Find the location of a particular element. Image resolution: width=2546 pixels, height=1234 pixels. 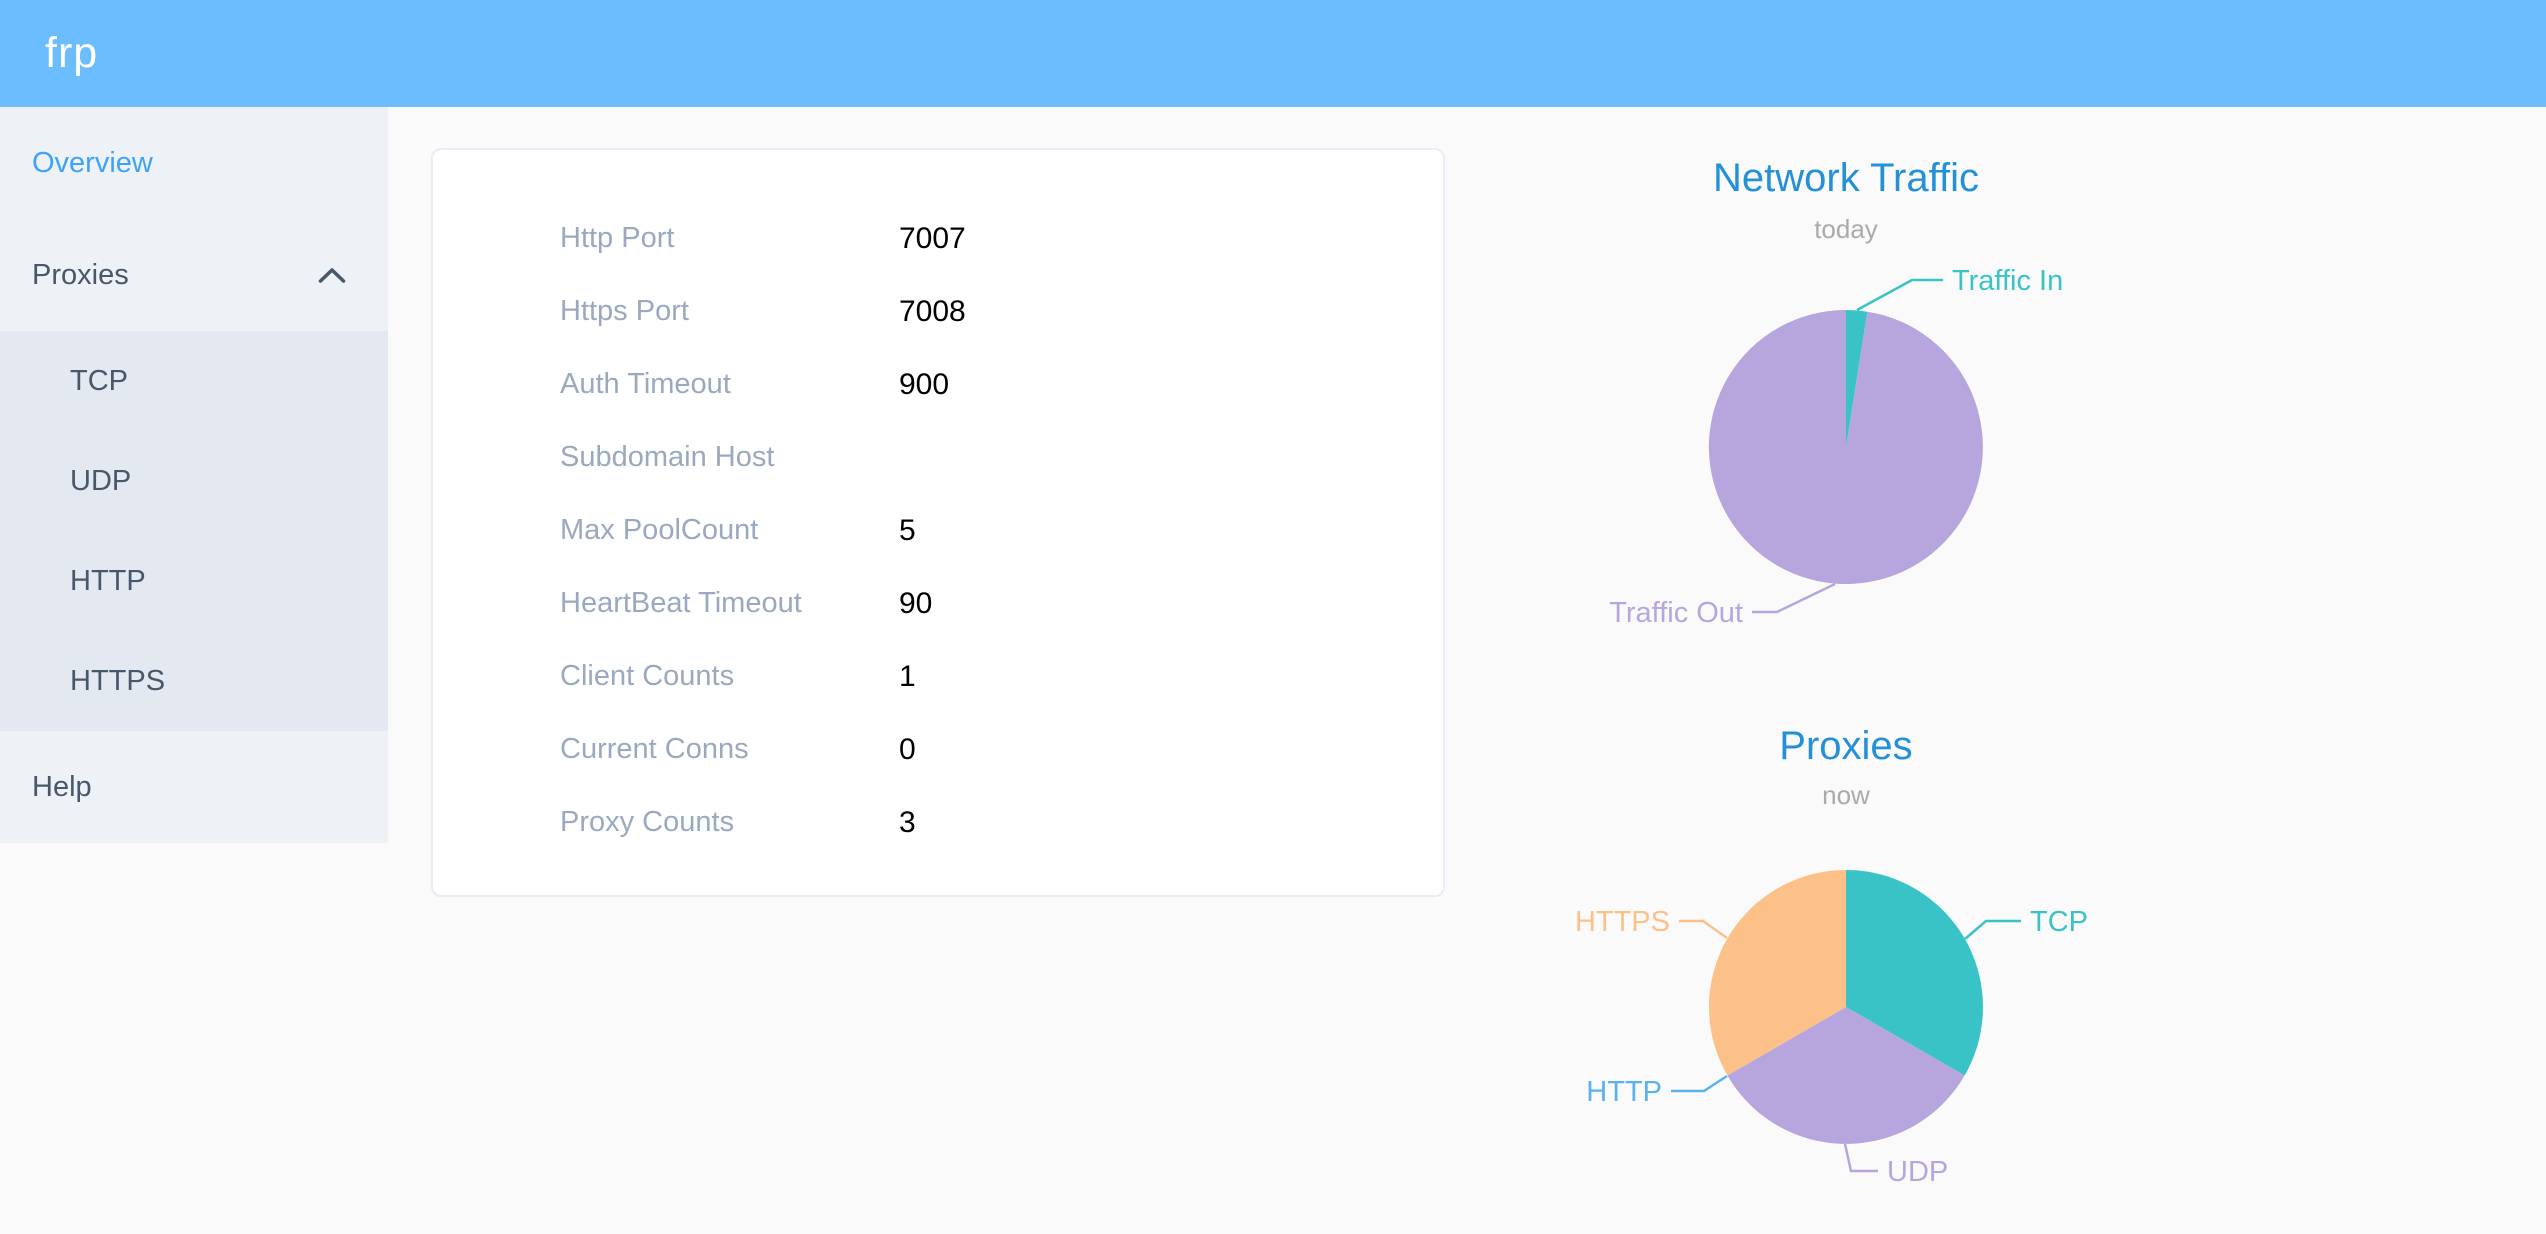

row-label: Http Port is located at coordinates (617, 238).